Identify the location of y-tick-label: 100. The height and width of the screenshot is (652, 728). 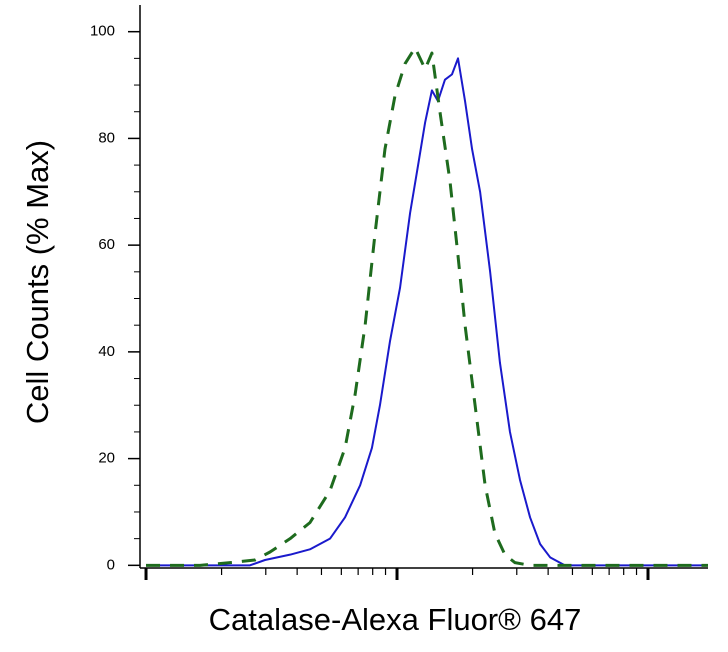
(102, 31).